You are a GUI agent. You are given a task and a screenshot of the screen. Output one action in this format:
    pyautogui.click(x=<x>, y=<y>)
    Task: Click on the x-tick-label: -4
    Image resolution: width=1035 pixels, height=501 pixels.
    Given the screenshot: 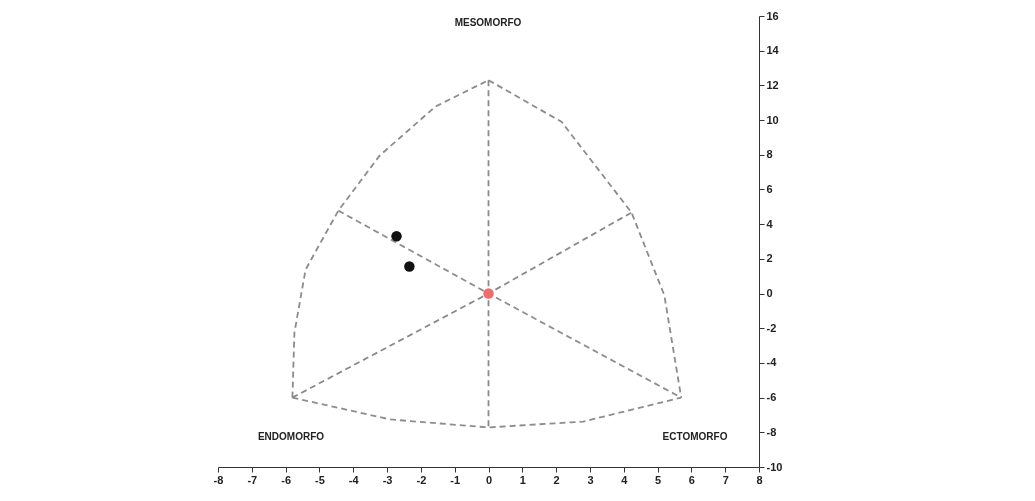 What is the action you would take?
    pyautogui.click(x=354, y=479)
    